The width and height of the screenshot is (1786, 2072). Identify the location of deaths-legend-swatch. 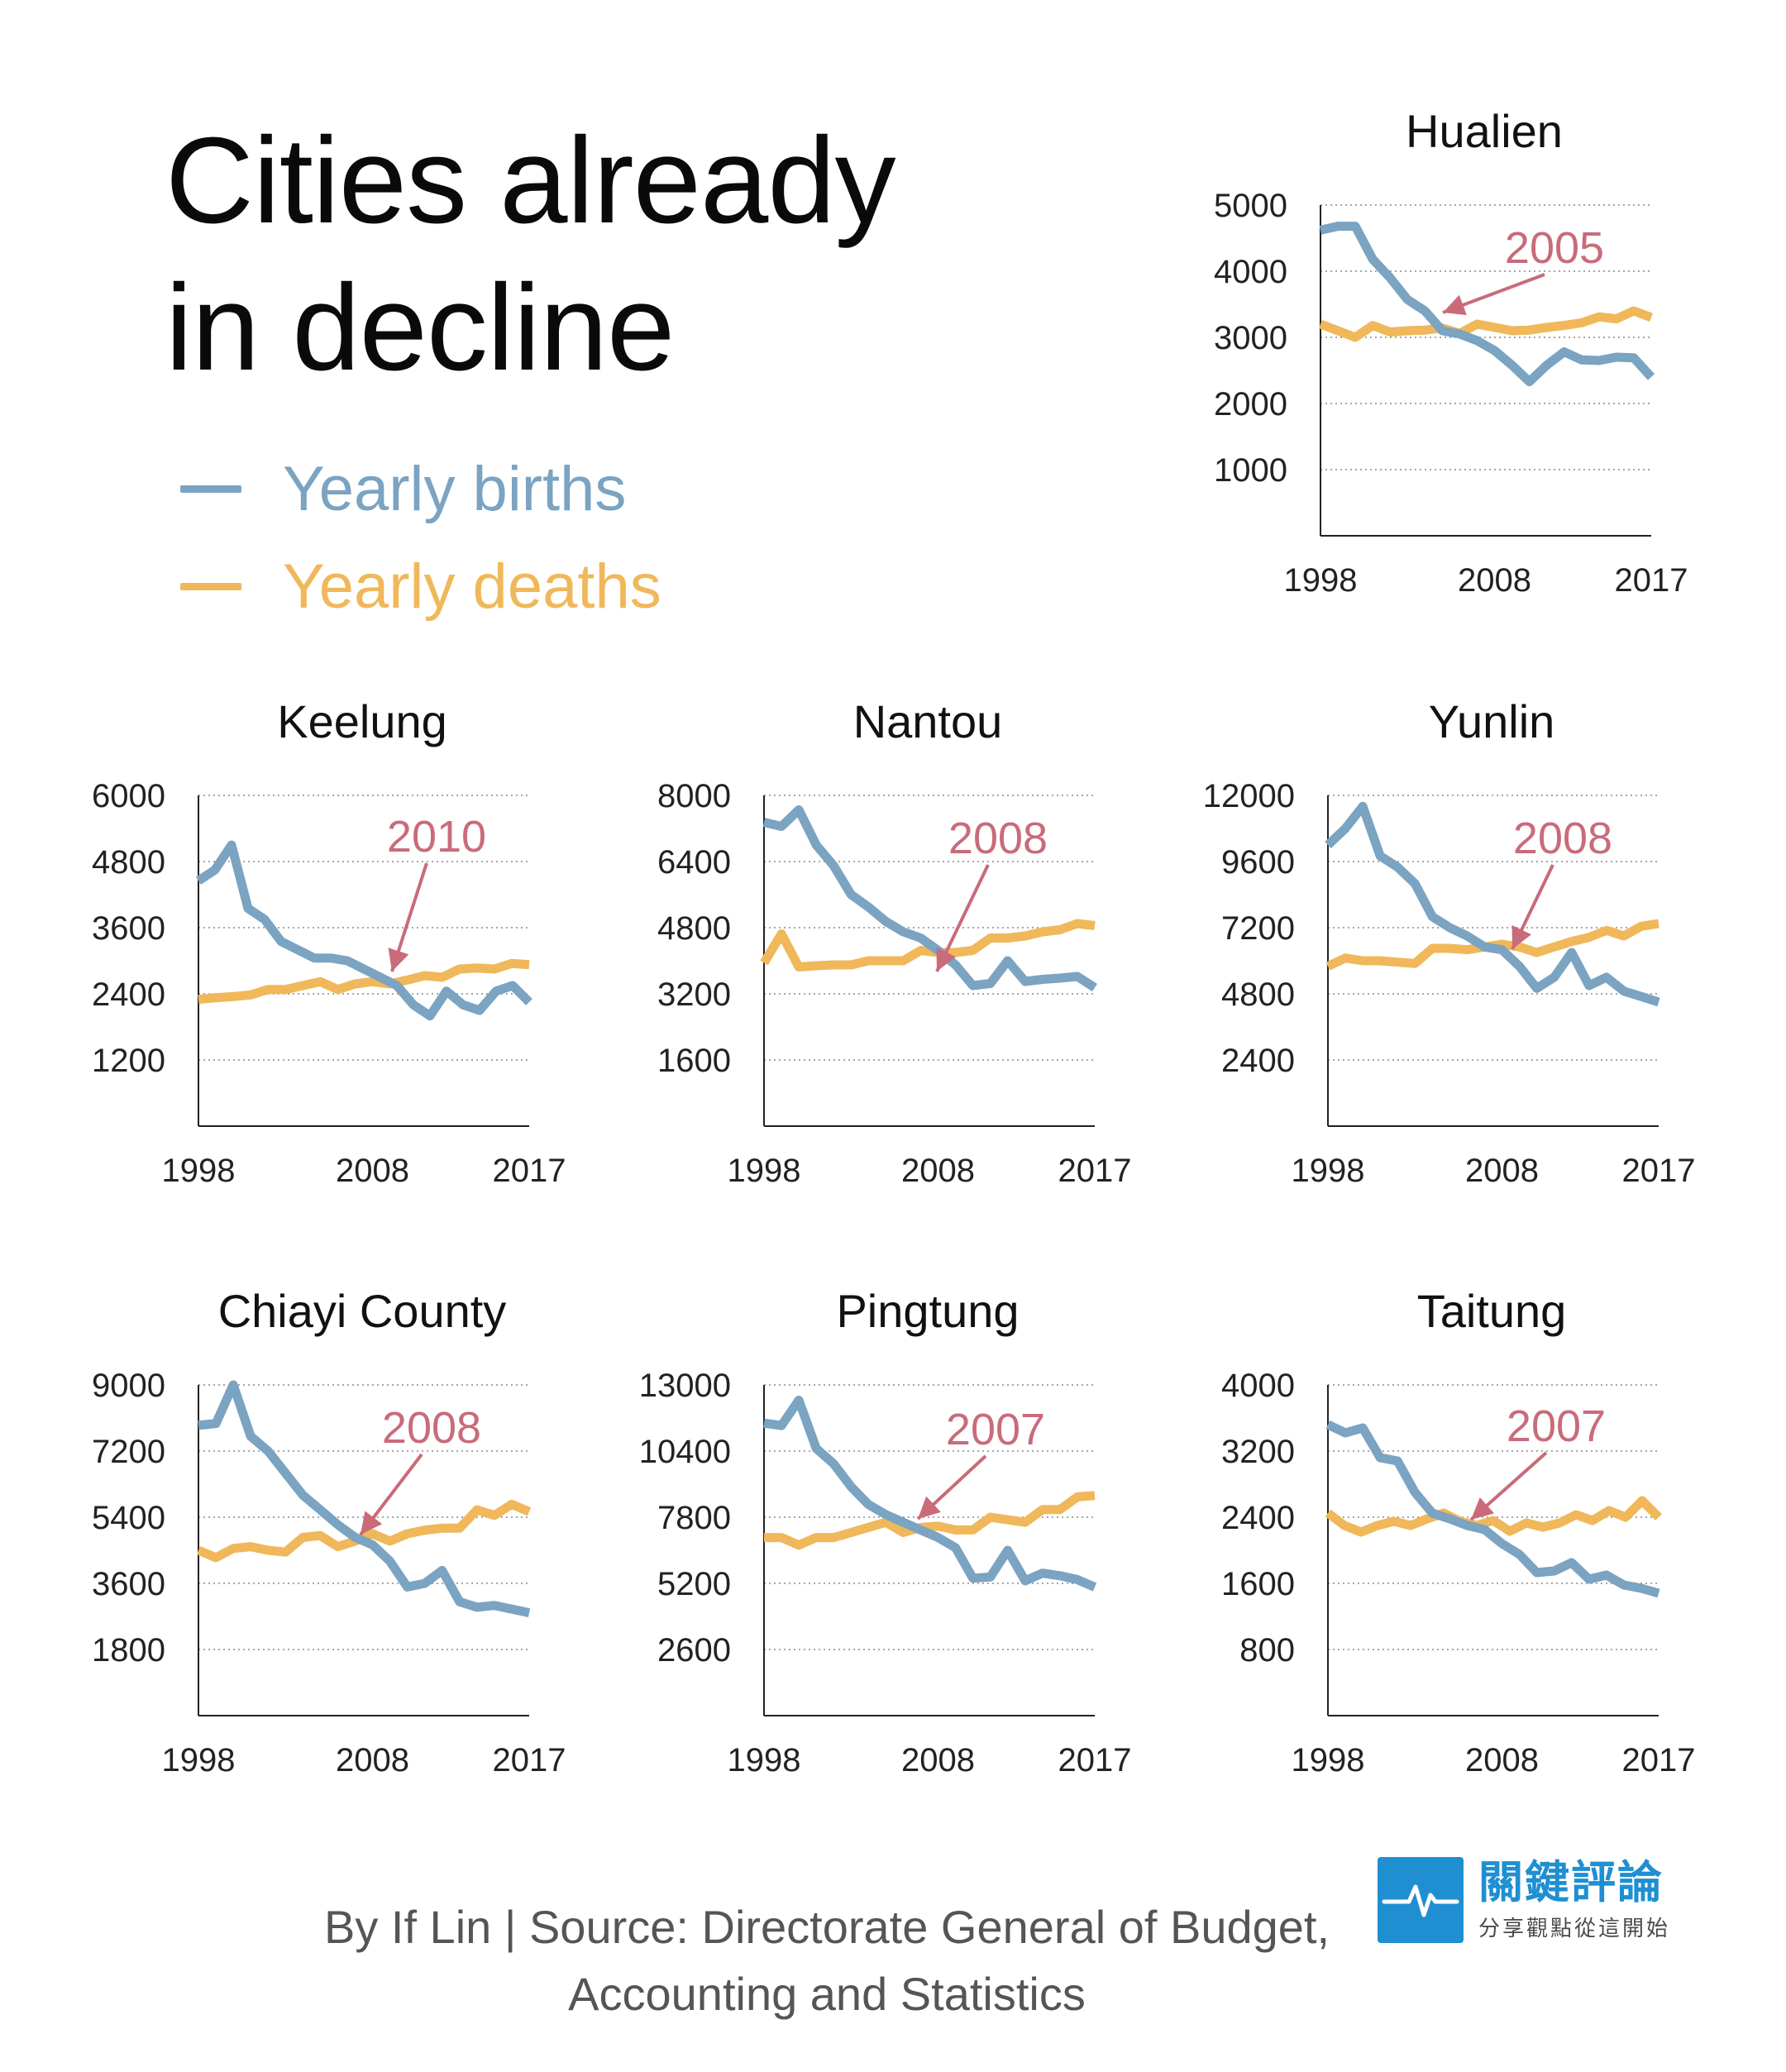
(210, 586).